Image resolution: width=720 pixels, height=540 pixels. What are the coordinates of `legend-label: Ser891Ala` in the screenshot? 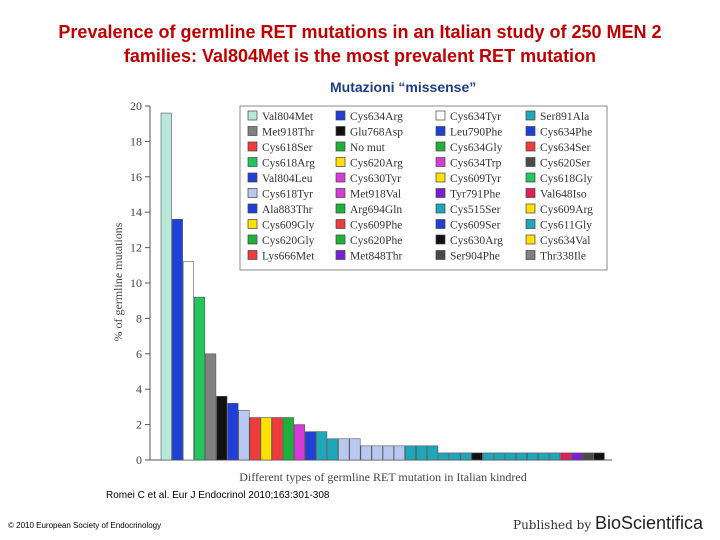 It's located at (564, 117).